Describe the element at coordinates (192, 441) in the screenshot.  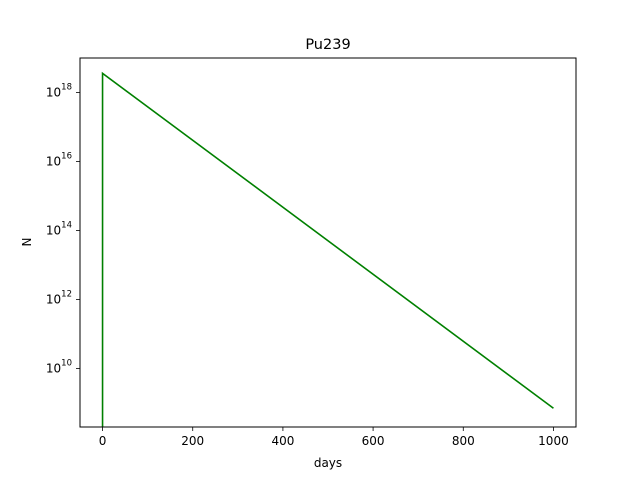
I see `x-tick-label: 200` at that location.